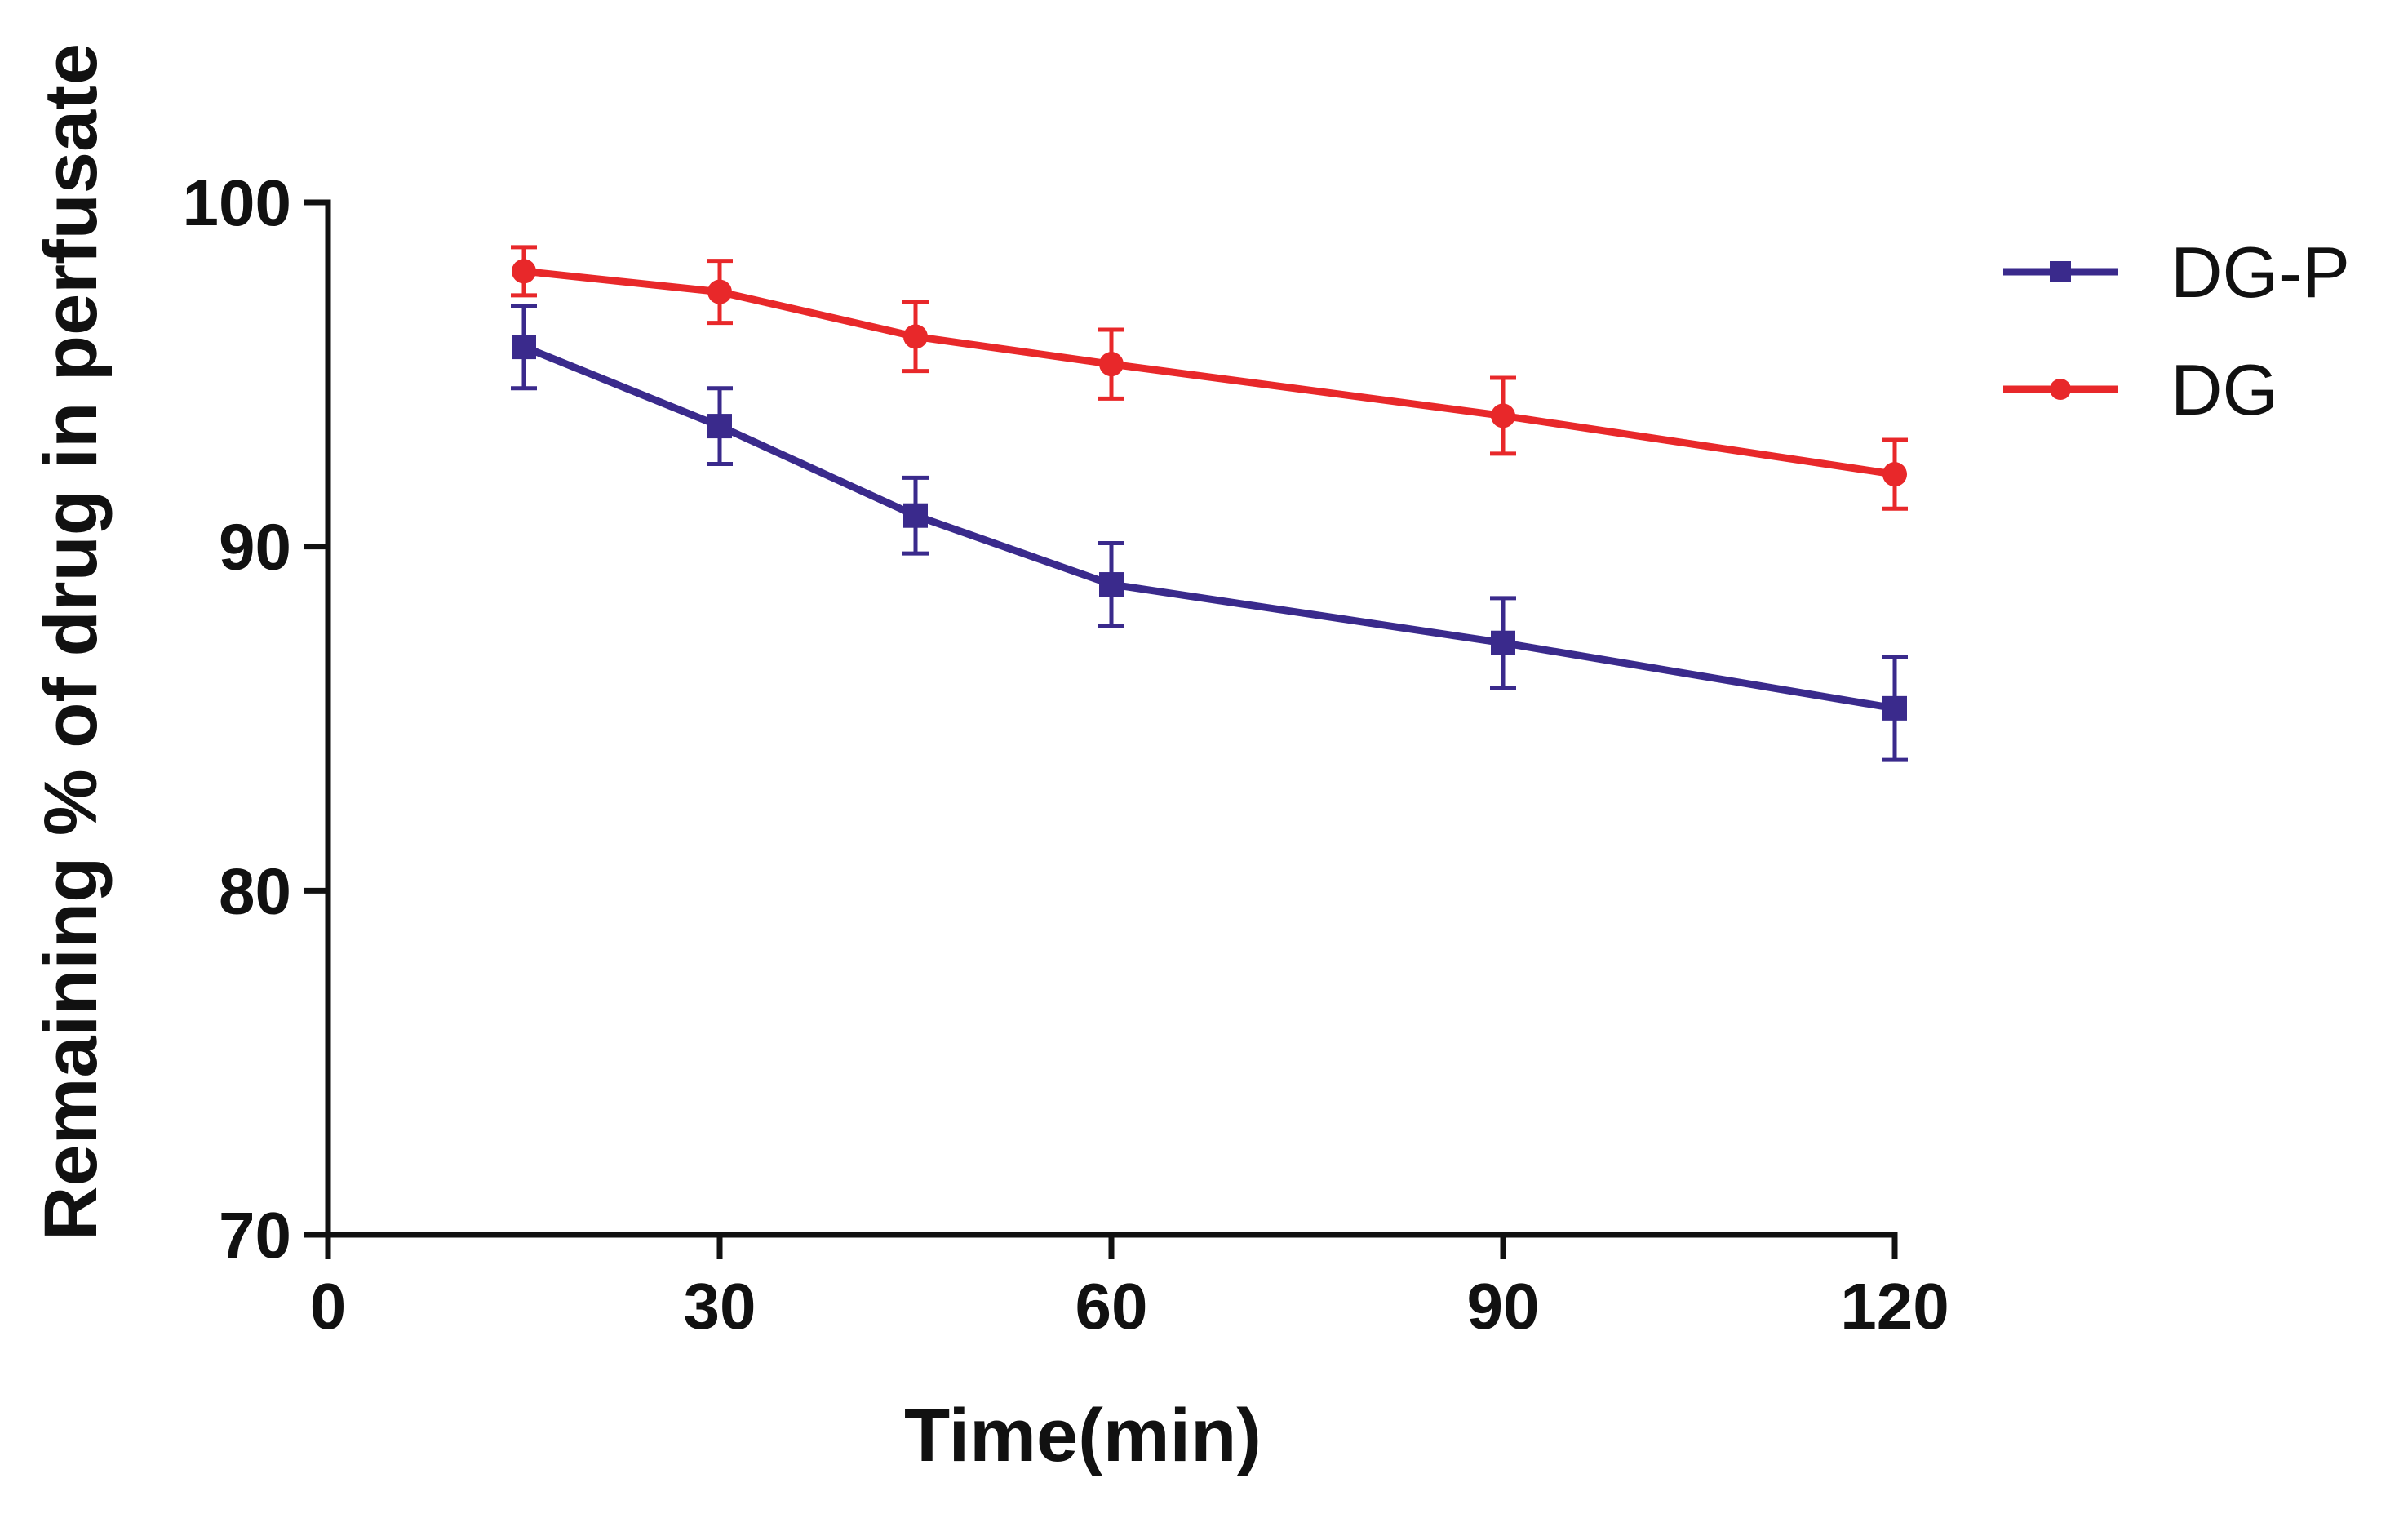 The width and height of the screenshot is (2408, 1518). What do you see at coordinates (1503, 1306) in the screenshot?
I see `x-tick-label: 90` at bounding box center [1503, 1306].